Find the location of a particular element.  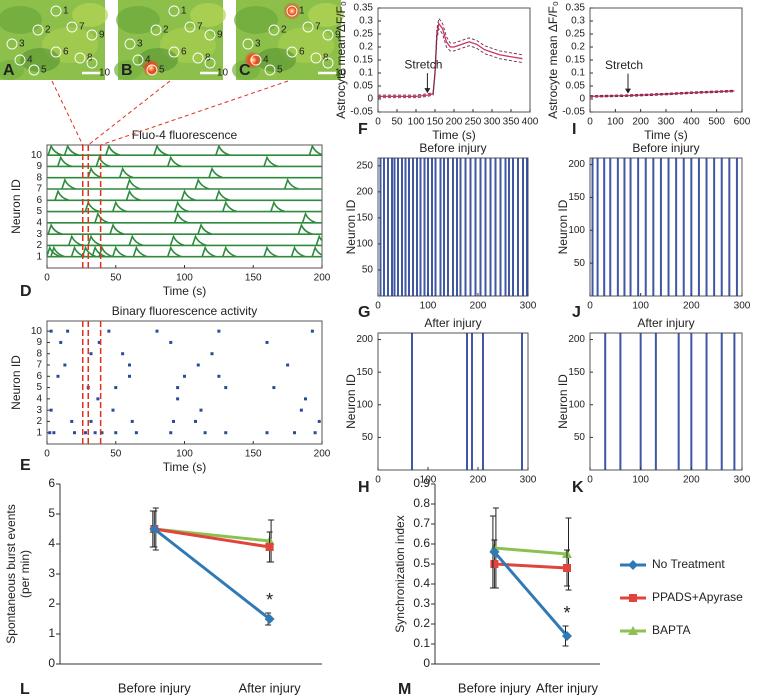

panel-letter: H is located at coordinates (364, 487).